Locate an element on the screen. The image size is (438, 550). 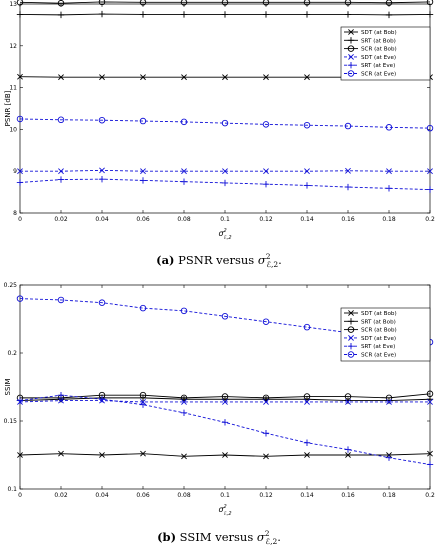
legend-label: SRT (at Bob) is located at coordinates (378, 41).